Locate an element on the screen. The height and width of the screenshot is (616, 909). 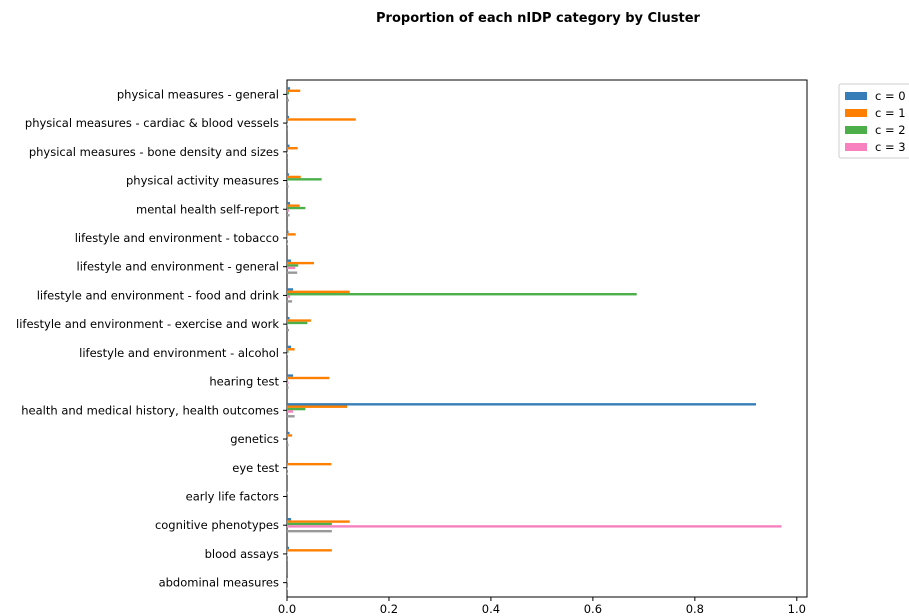
legend-label: c = 0 is located at coordinates (890, 96).